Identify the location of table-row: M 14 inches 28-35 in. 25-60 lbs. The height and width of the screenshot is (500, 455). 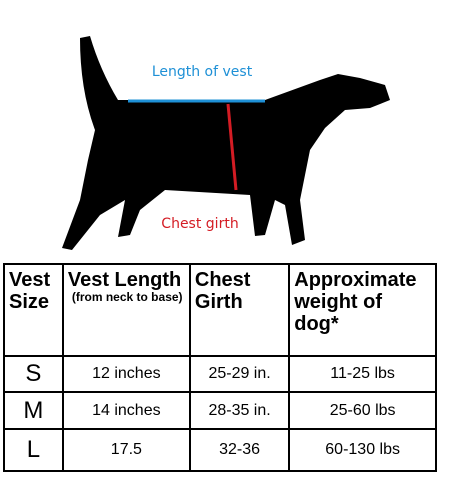
(220, 410).